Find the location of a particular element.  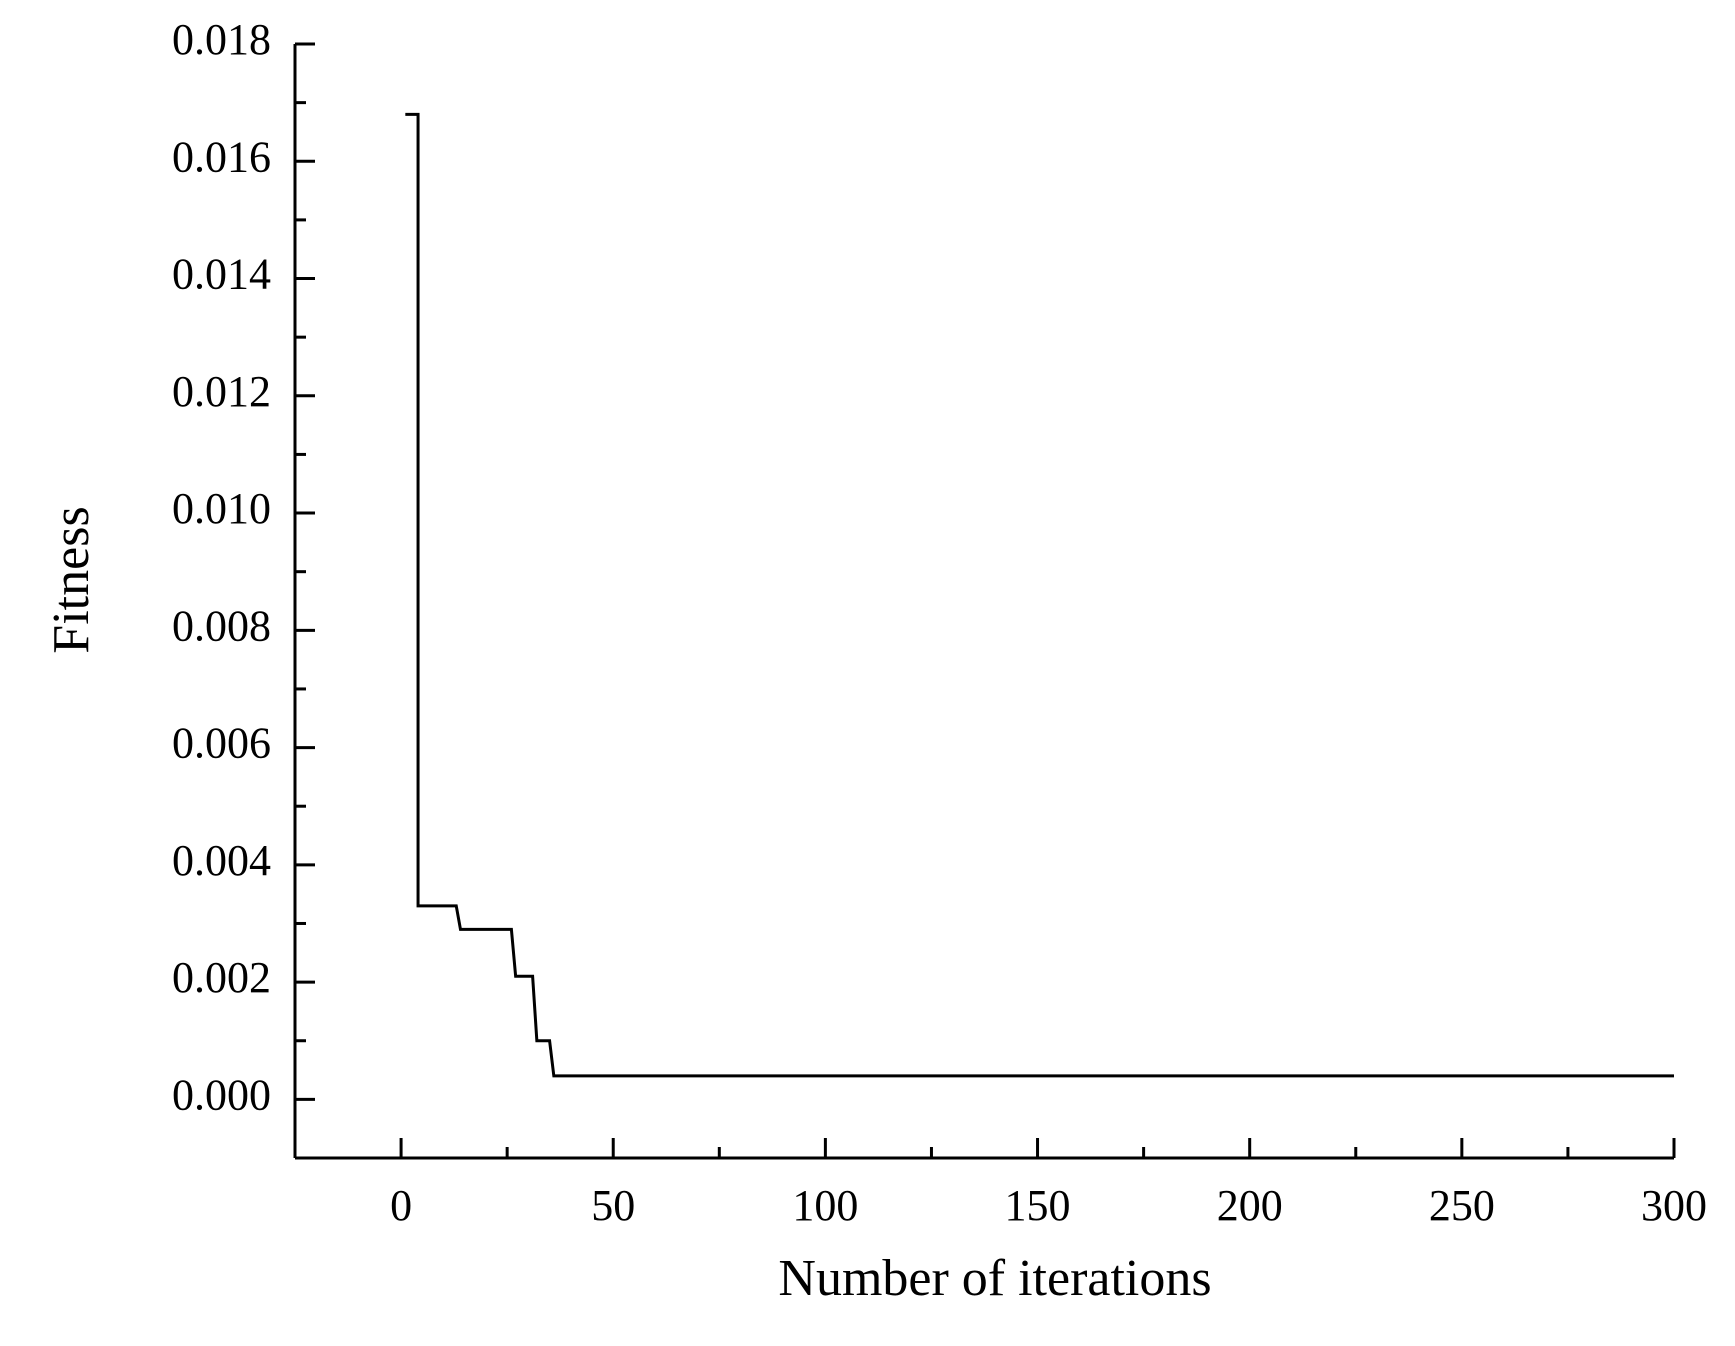

x-tick-label: 0 is located at coordinates (401, 1205).